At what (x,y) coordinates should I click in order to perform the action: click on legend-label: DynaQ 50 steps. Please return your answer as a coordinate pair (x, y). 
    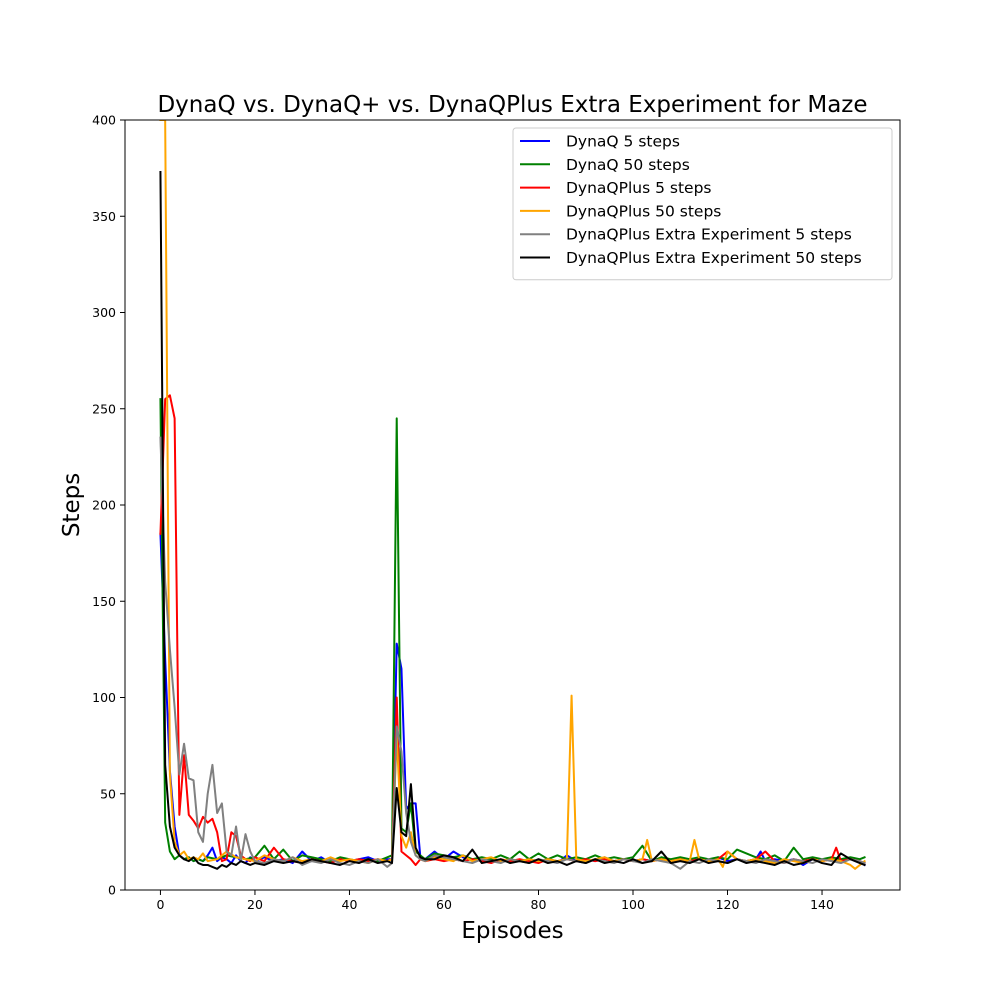
    Looking at the image, I should click on (628, 165).